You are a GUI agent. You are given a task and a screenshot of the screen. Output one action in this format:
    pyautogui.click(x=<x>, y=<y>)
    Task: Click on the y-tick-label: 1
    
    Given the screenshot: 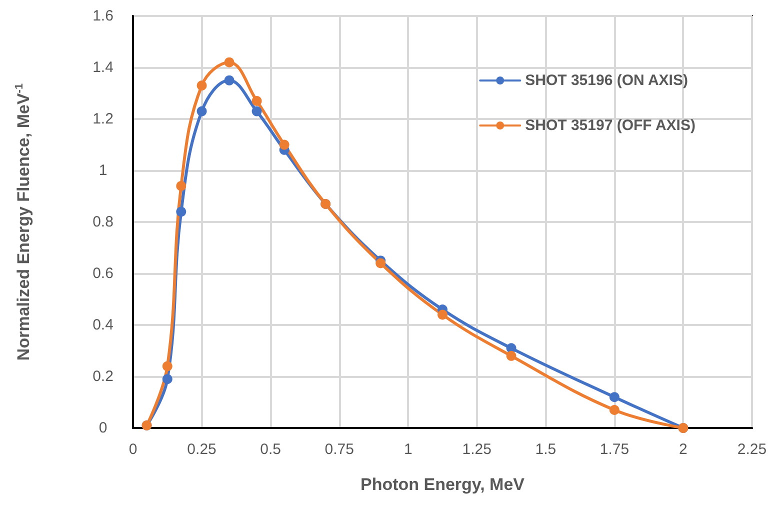 What is the action you would take?
    pyautogui.click(x=103, y=170)
    